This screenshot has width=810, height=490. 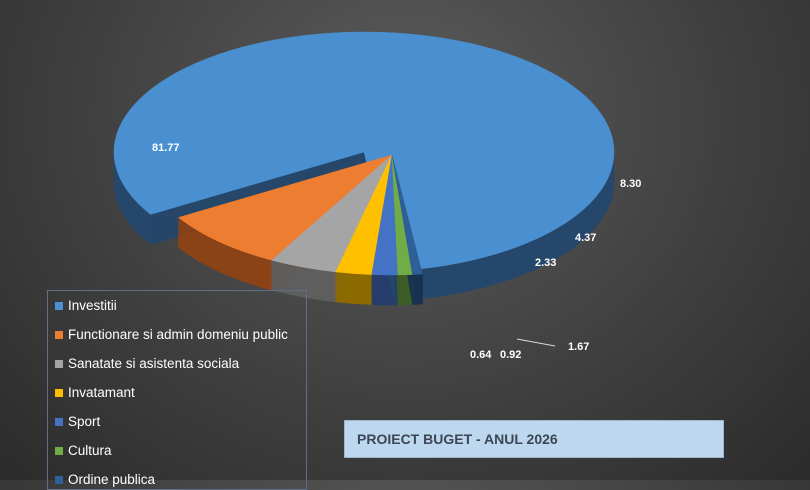 I want to click on legend-item-functionare: Functionare si admin domeniu public, so click(x=171, y=334).